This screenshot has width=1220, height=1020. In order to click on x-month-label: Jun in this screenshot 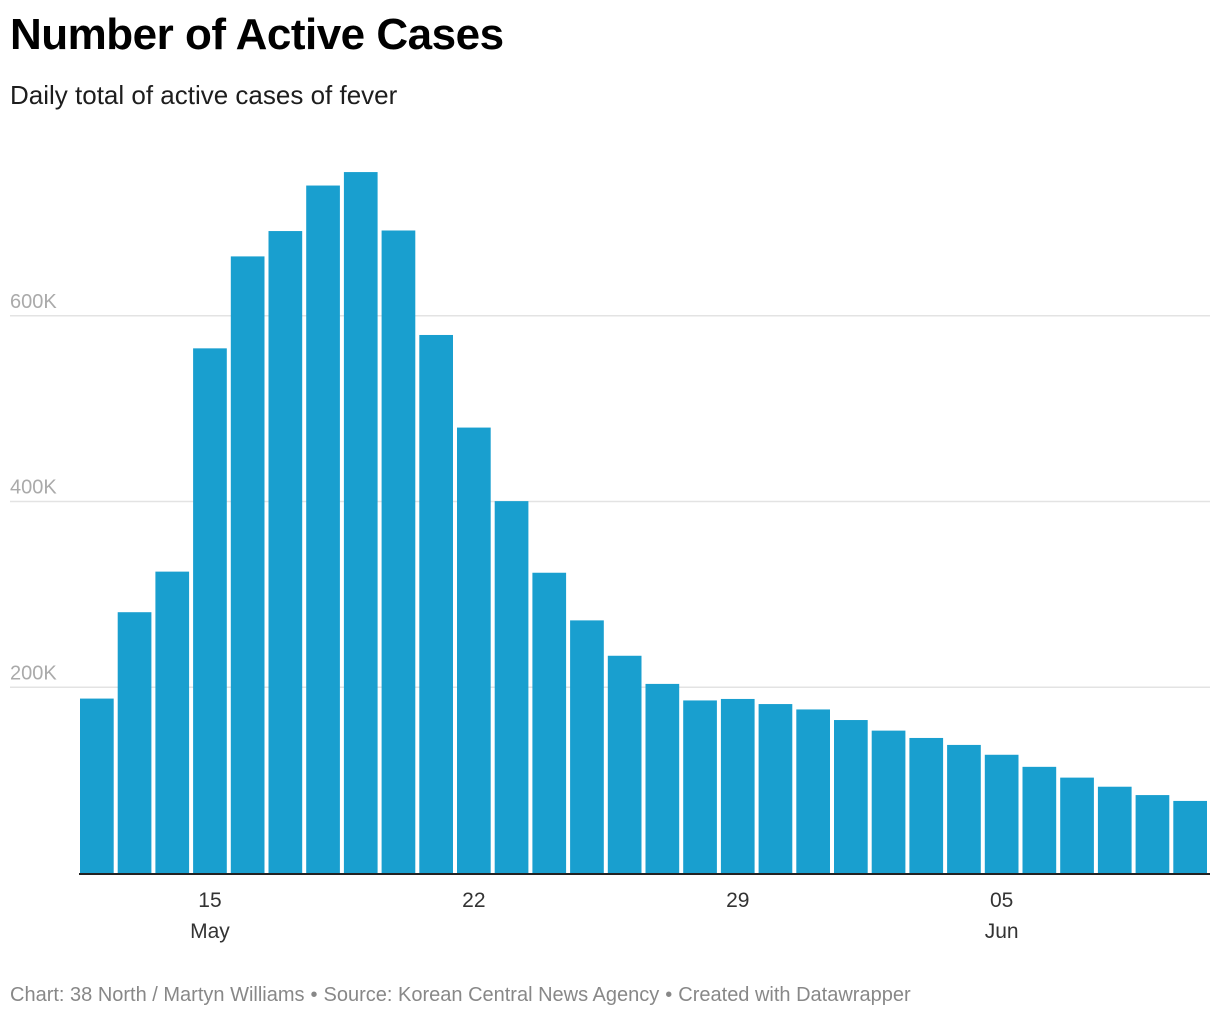, I will do `click(1002, 931)`.